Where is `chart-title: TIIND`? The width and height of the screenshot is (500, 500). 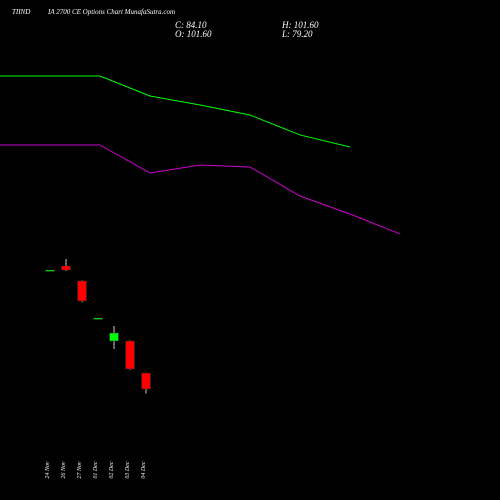
chart-title: TIIND is located at coordinates (21, 12).